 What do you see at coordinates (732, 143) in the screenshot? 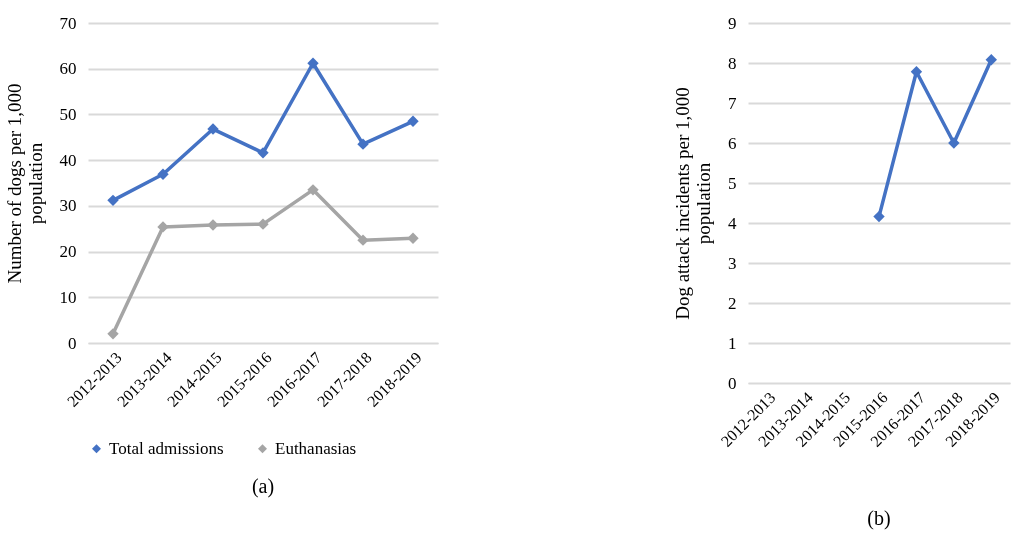
I see `y-tick-label: 6` at bounding box center [732, 143].